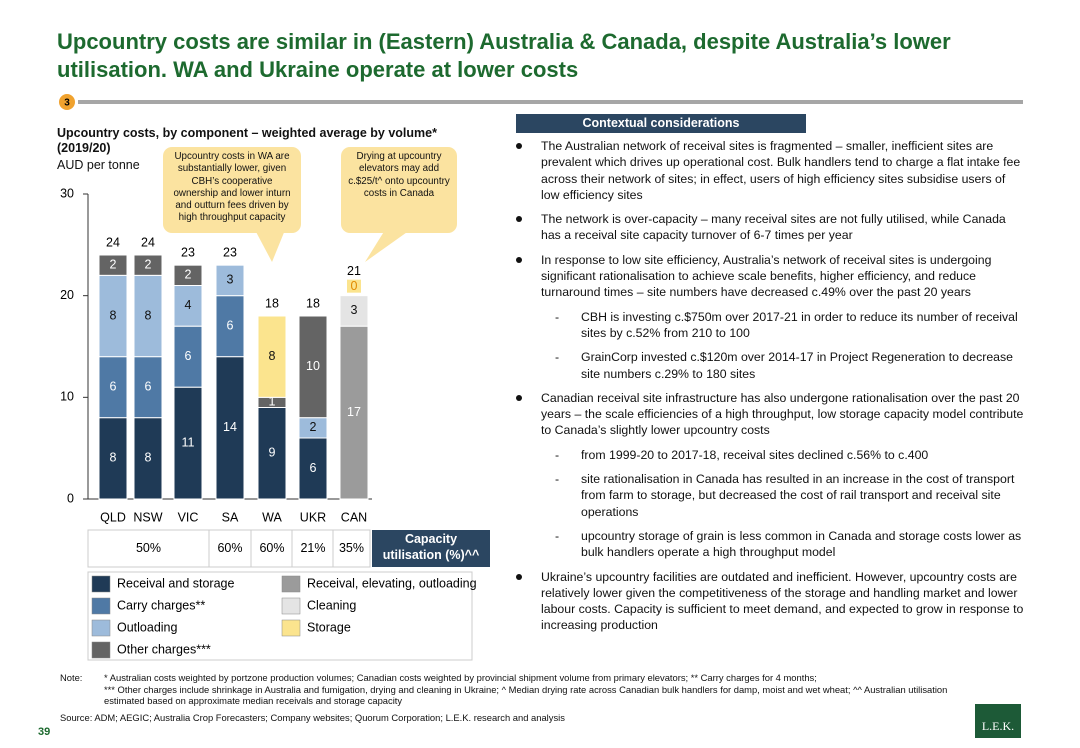 This screenshot has height=748, width=1080. What do you see at coordinates (272, 517) in the screenshot?
I see `x-tick-label: WA` at bounding box center [272, 517].